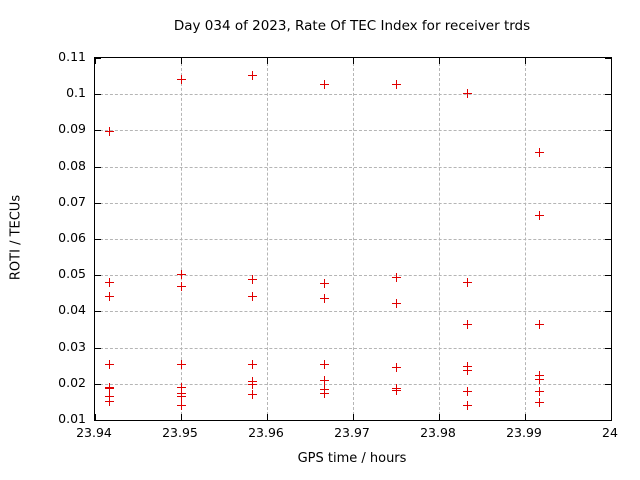 Image resolution: width=640 pixels, height=480 pixels. What do you see at coordinates (72, 309) in the screenshot?
I see `y-tick-label: 0.04` at bounding box center [72, 309].